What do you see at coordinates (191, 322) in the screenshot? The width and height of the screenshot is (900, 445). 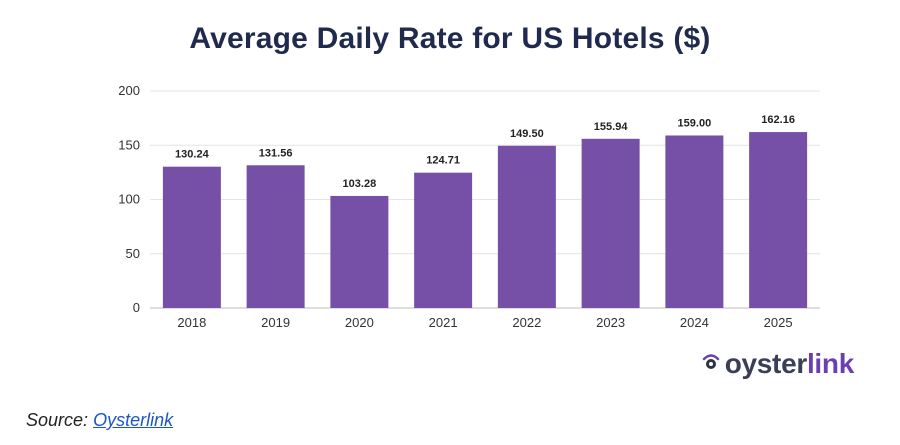 I see `x-tick-label: 2018` at bounding box center [191, 322].